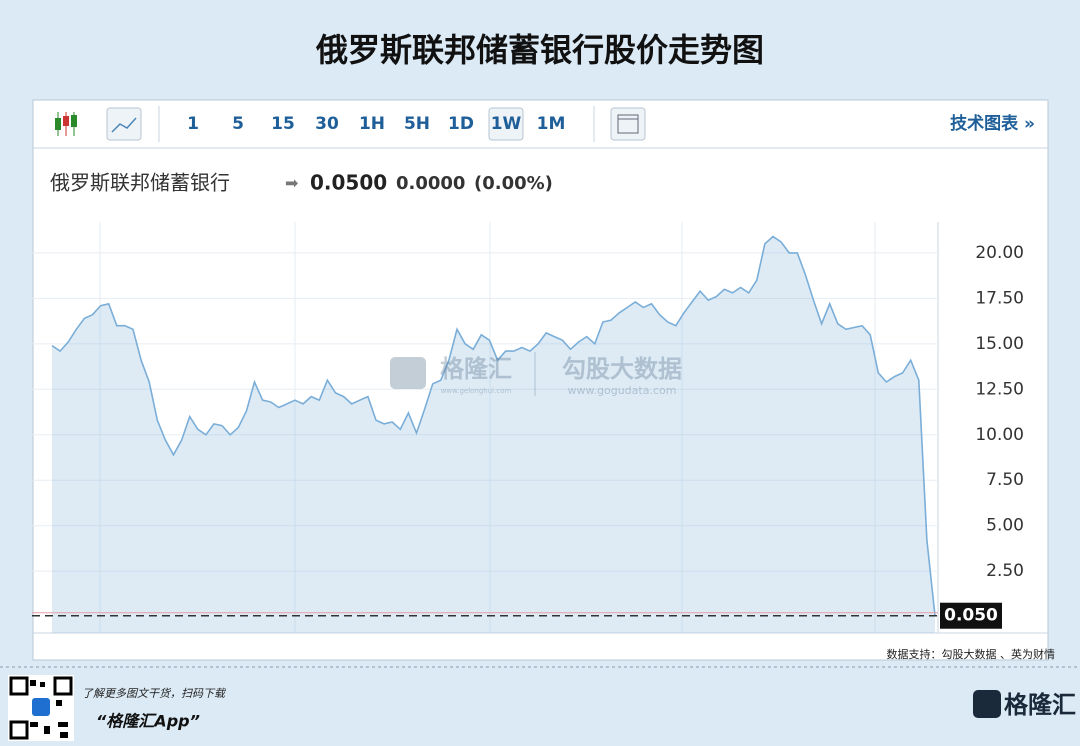  I want to click on tech-chart-link: 技术图表 », so click(992, 123).